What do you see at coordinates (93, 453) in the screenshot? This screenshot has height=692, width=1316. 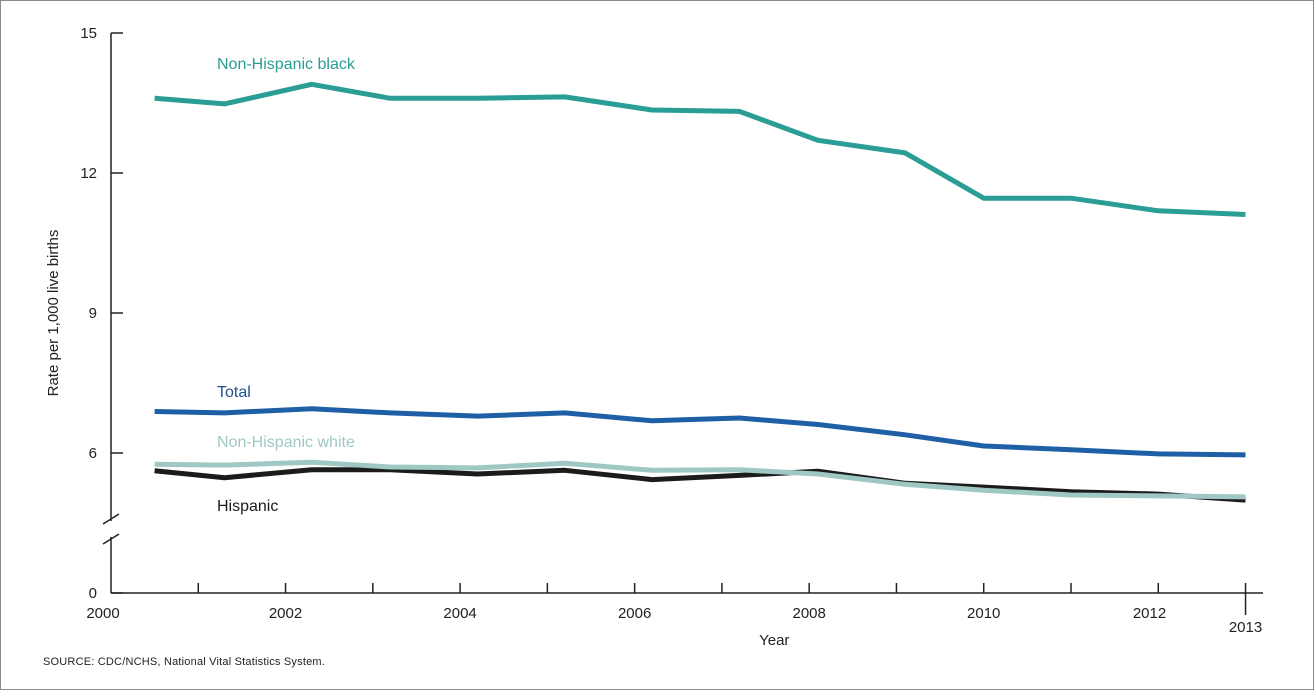 I see `y-tick-label: 6` at bounding box center [93, 453].